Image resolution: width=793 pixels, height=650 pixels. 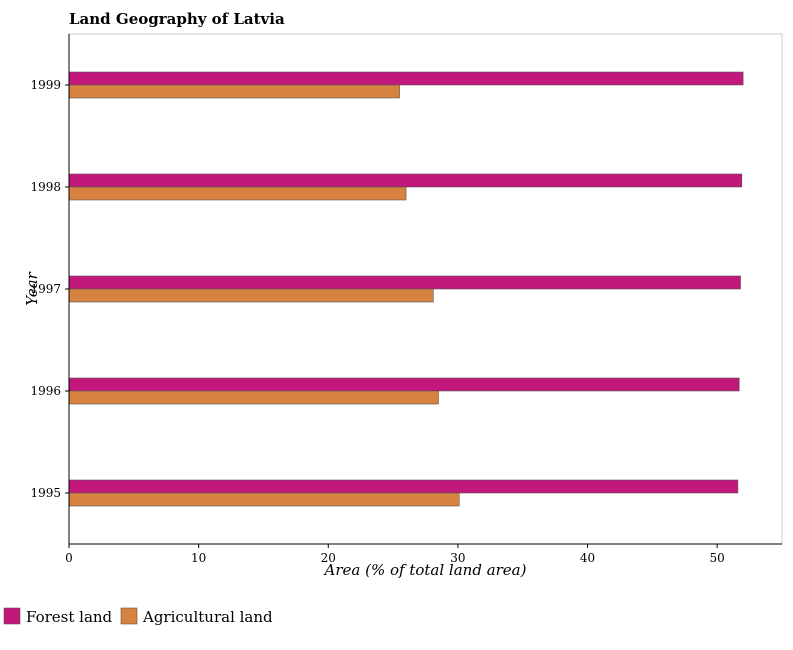 What do you see at coordinates (45, 85) in the screenshot?
I see `y-tick-label-1999: 1999` at bounding box center [45, 85].